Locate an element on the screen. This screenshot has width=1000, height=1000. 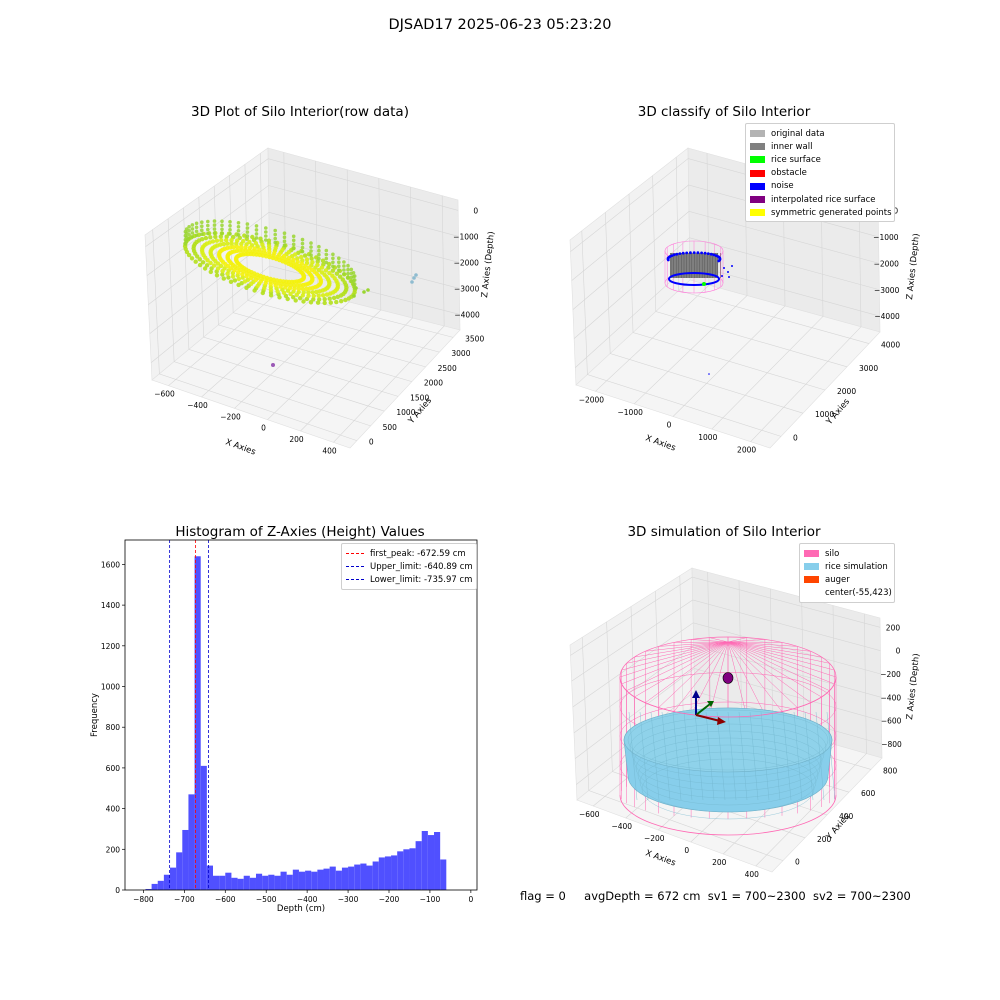
simulation-zlabel: Z Axies (Depth) is located at coordinates (913, 686).